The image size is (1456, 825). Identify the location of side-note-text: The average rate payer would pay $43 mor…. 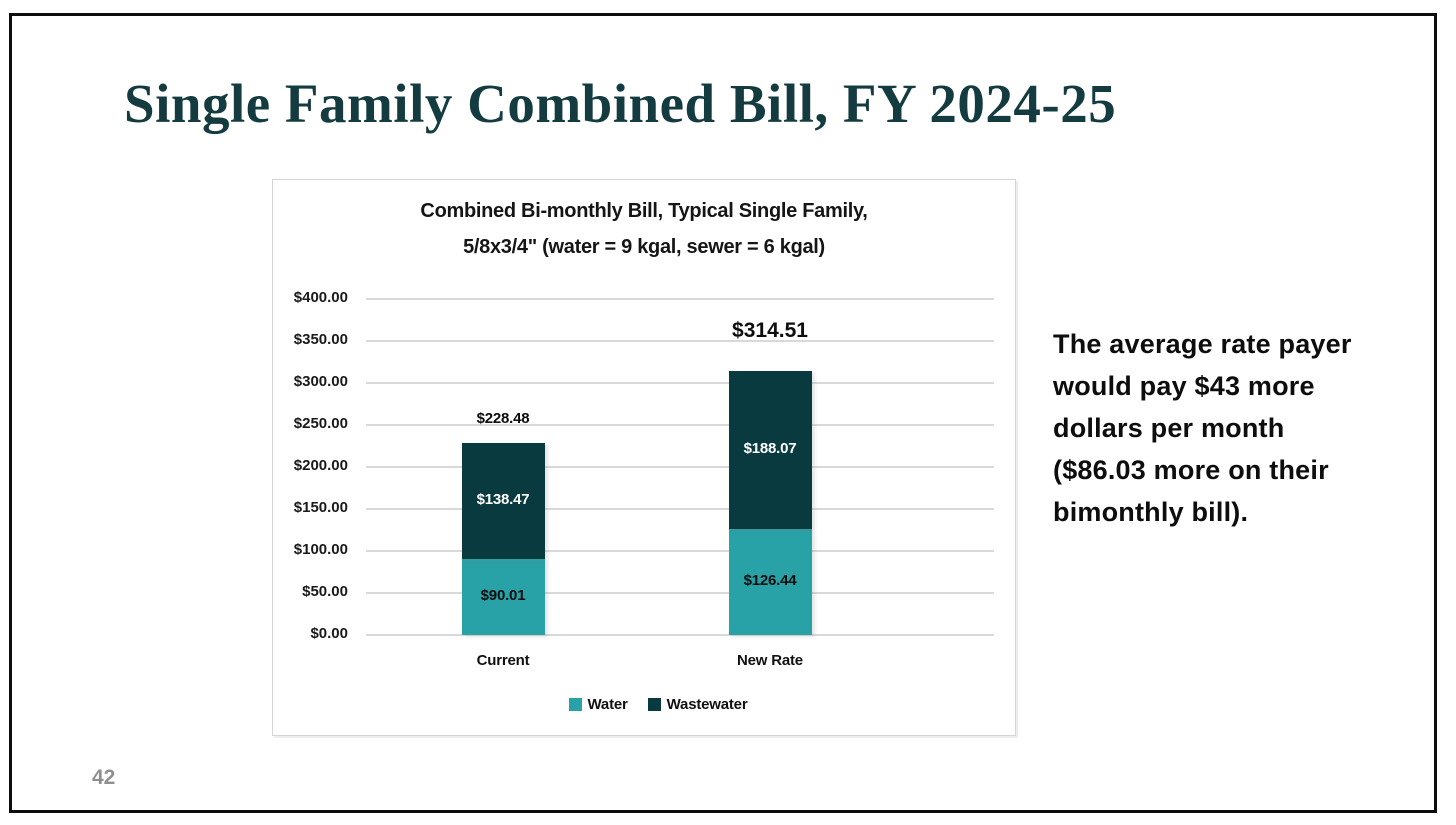
(1202, 428).